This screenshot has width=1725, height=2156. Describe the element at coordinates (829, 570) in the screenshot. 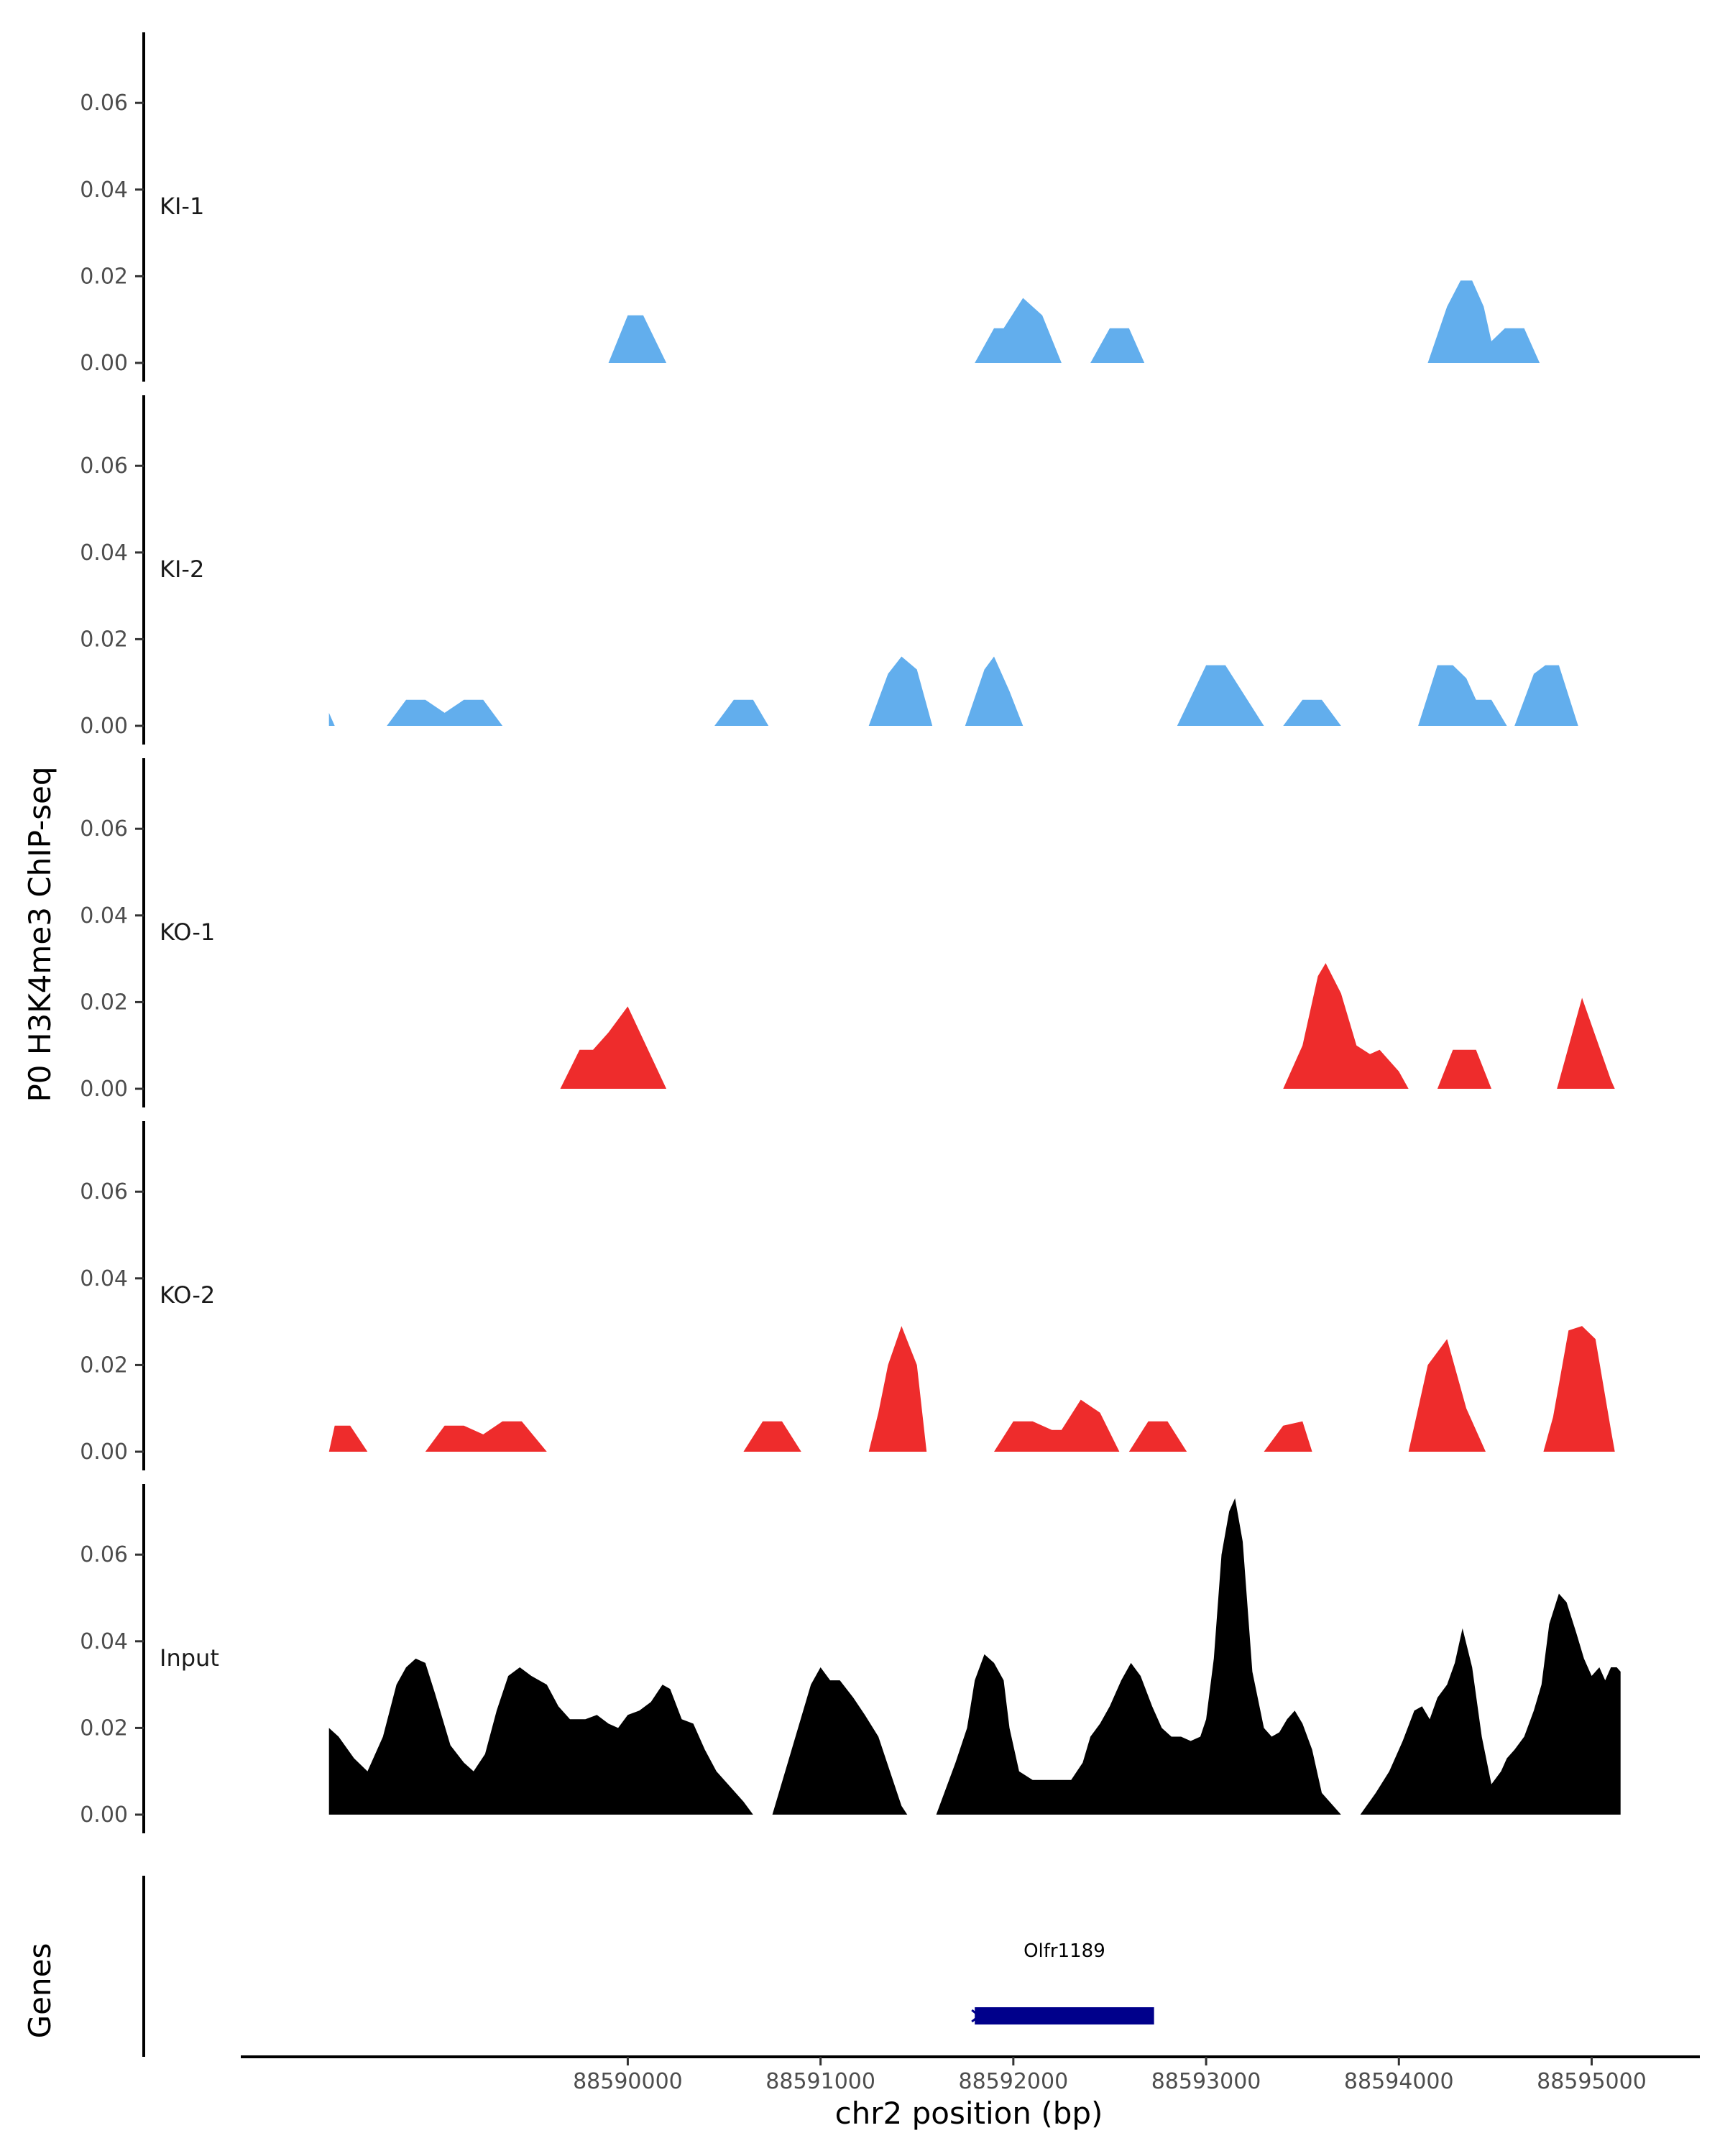

I see `track-ki-2: 0.00 0.02 0.04 0.06 KI-2` at that location.